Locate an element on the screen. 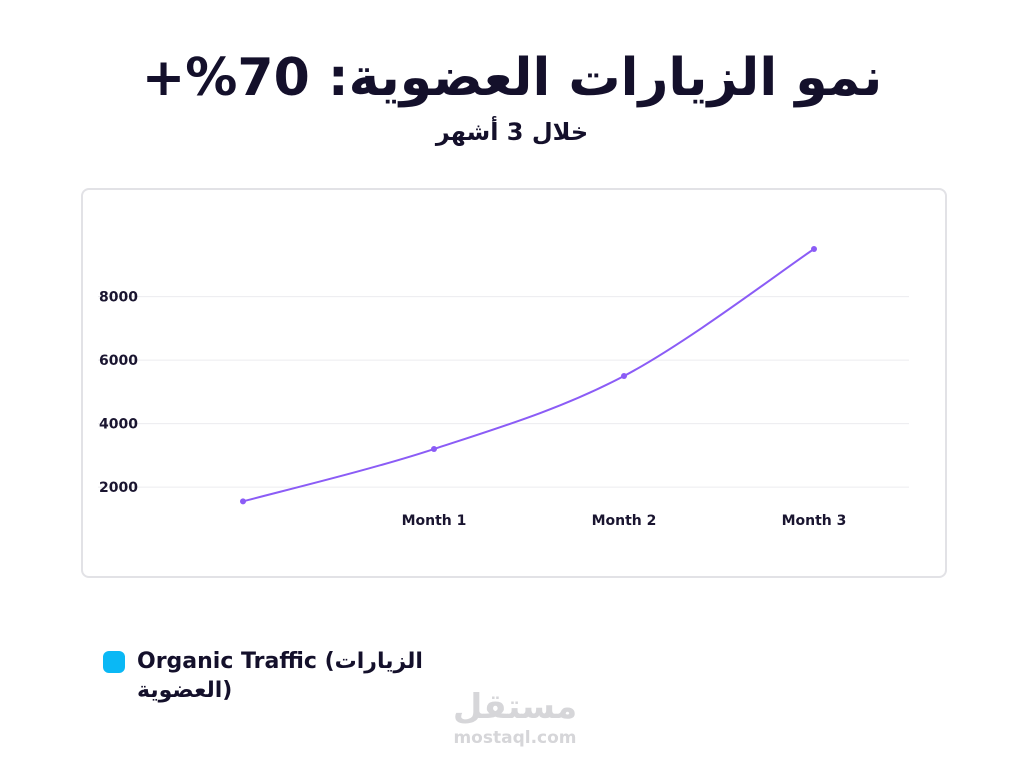  chart-title: نمو الزيارات العضوية: 70%+ is located at coordinates (512, 78).